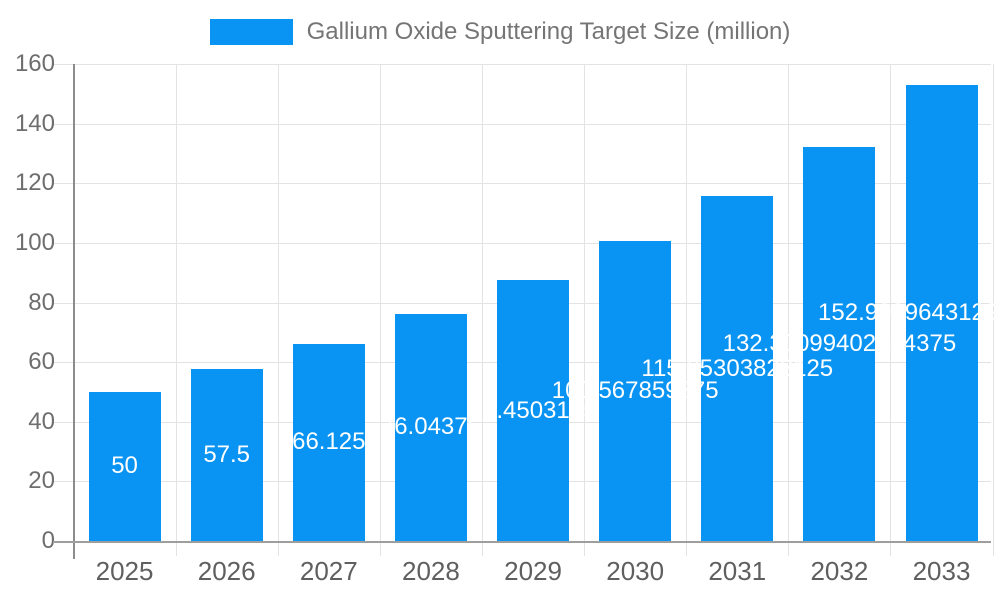 Image resolution: width=1000 pixels, height=600 pixels. Describe the element at coordinates (41, 421) in the screenshot. I see `y-tick-label: 40` at that location.